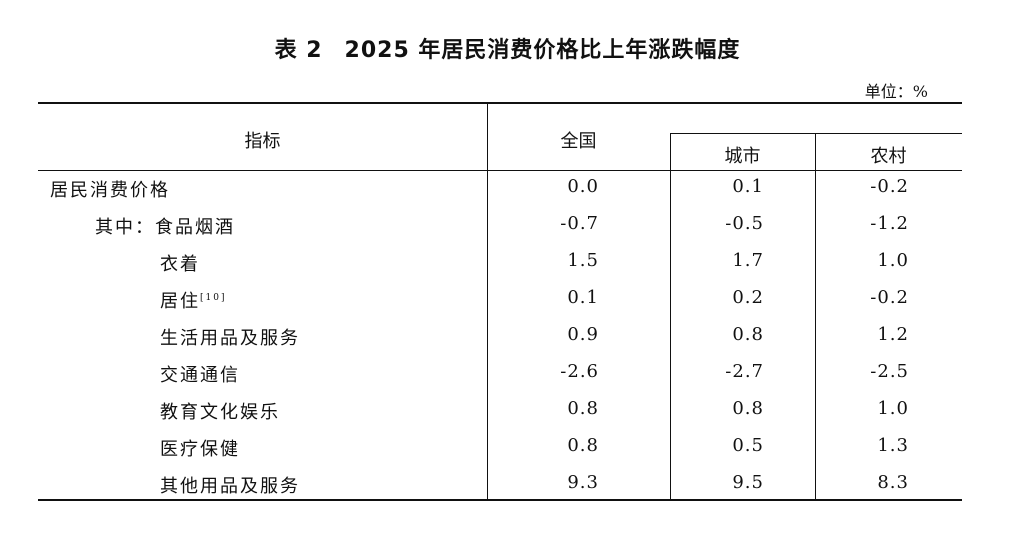 The height and width of the screenshot is (541, 1015). Describe the element at coordinates (889, 223) in the screenshot. I see `value-rural: -1.2` at that location.